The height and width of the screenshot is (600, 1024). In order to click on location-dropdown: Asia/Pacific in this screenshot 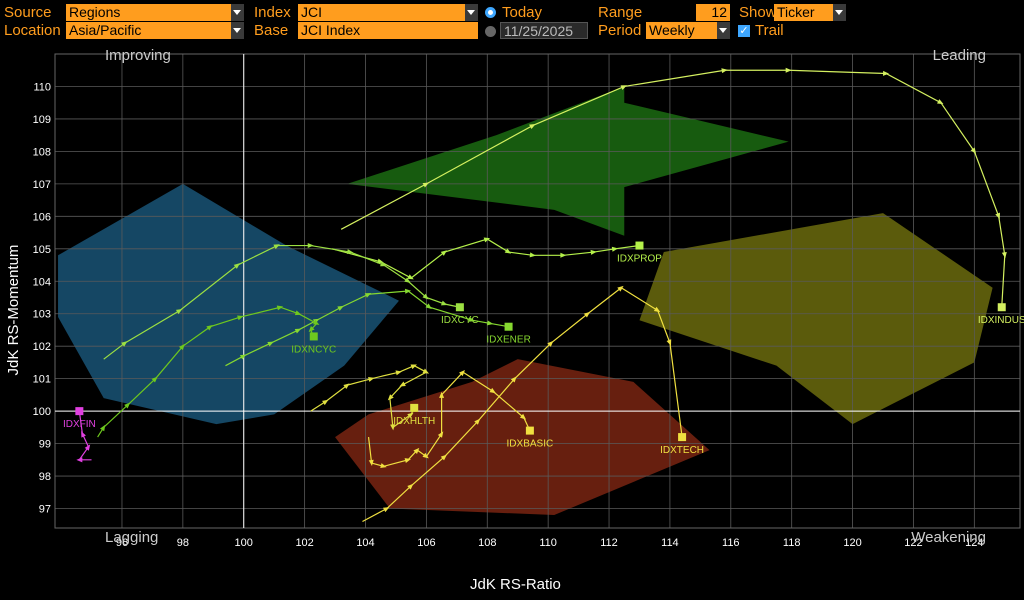, I will do `click(155, 30)`.